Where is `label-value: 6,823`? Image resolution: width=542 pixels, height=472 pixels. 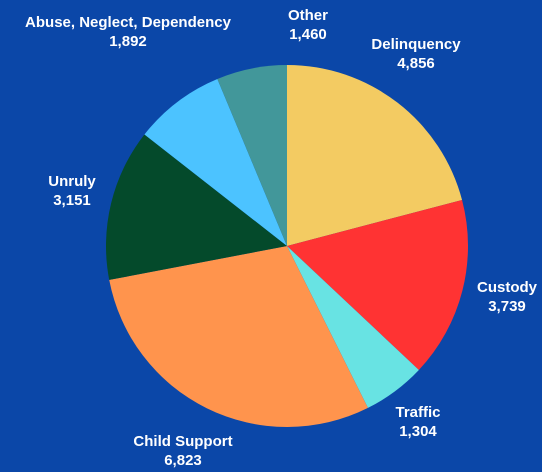
label-value: 6,823 is located at coordinates (183, 460).